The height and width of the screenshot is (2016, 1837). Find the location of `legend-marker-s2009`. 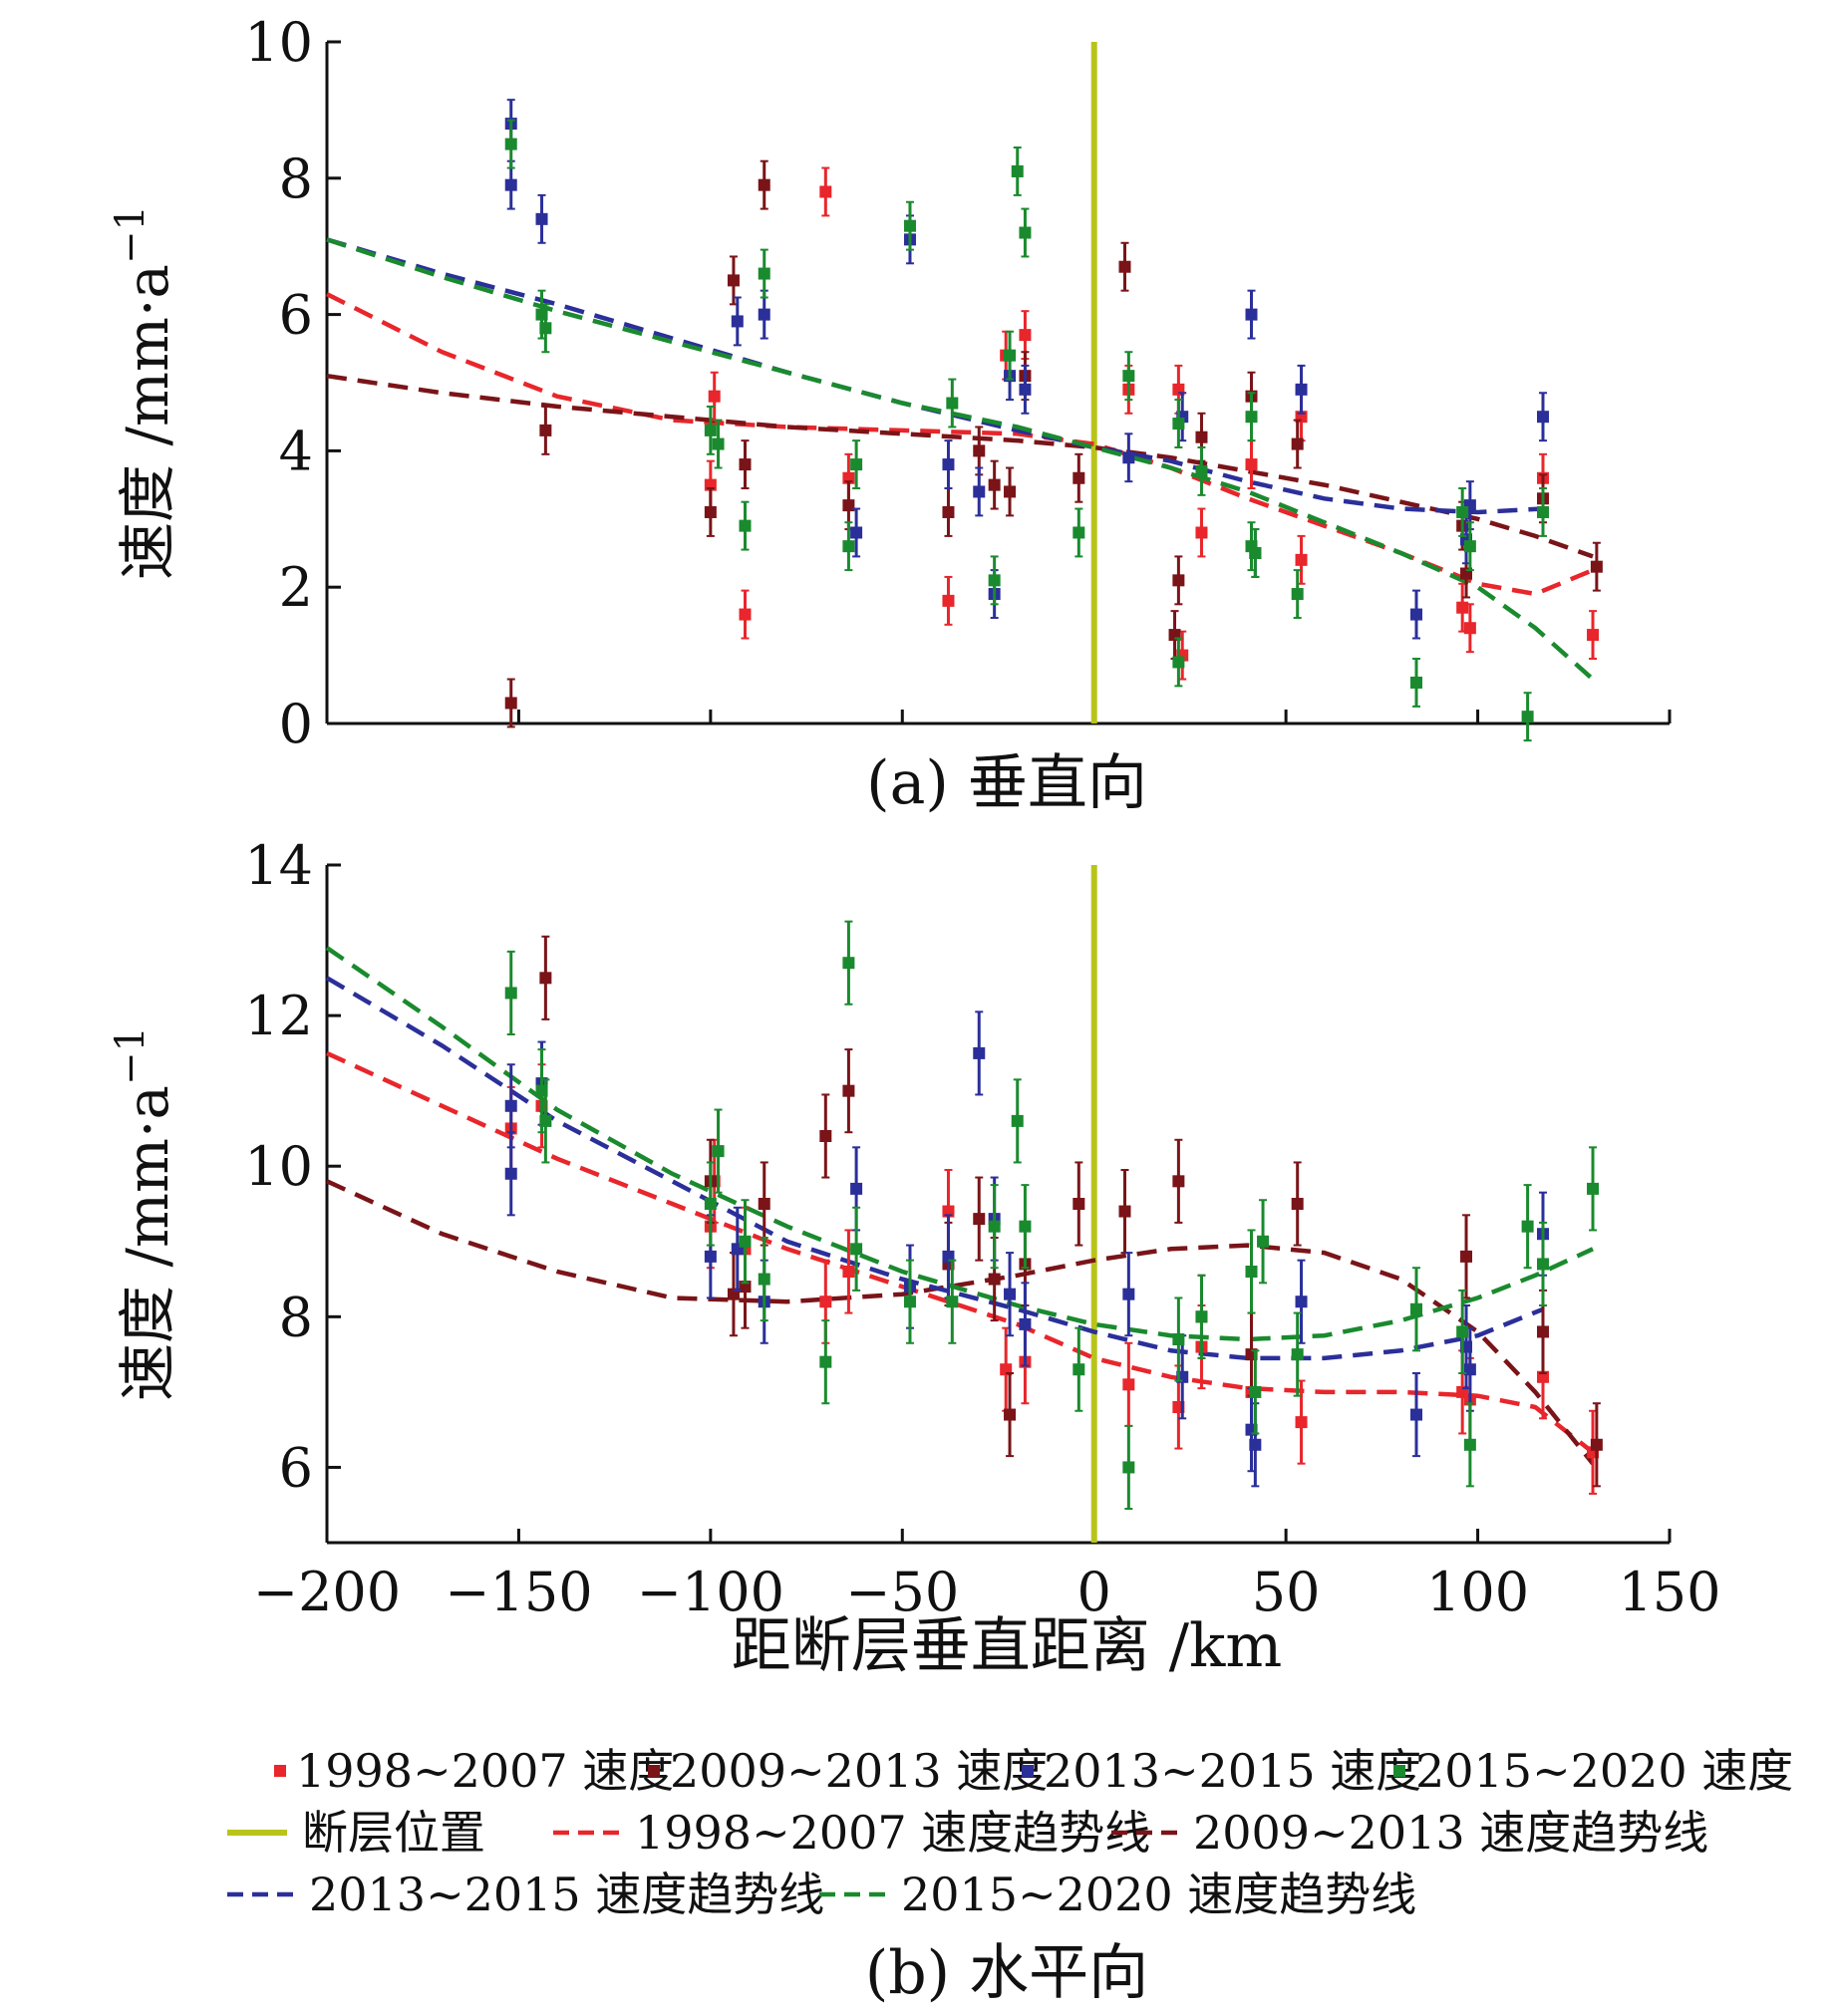

legend-marker-s2009 is located at coordinates (654, 1771).